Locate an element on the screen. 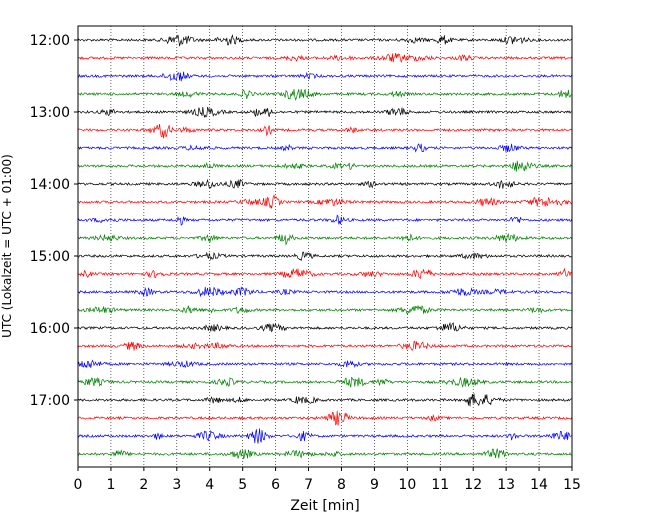  x-tick-label: 14 is located at coordinates (539, 485).